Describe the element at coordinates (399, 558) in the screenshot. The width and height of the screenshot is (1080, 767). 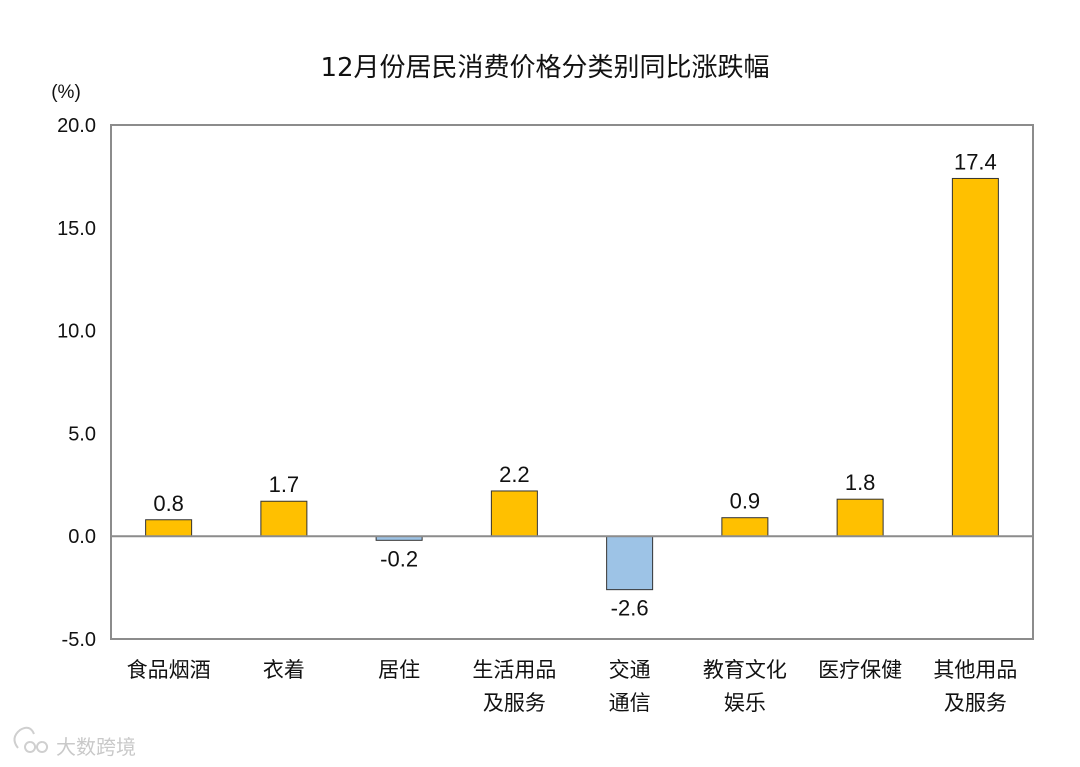
I see `data-label: -0.2` at that location.